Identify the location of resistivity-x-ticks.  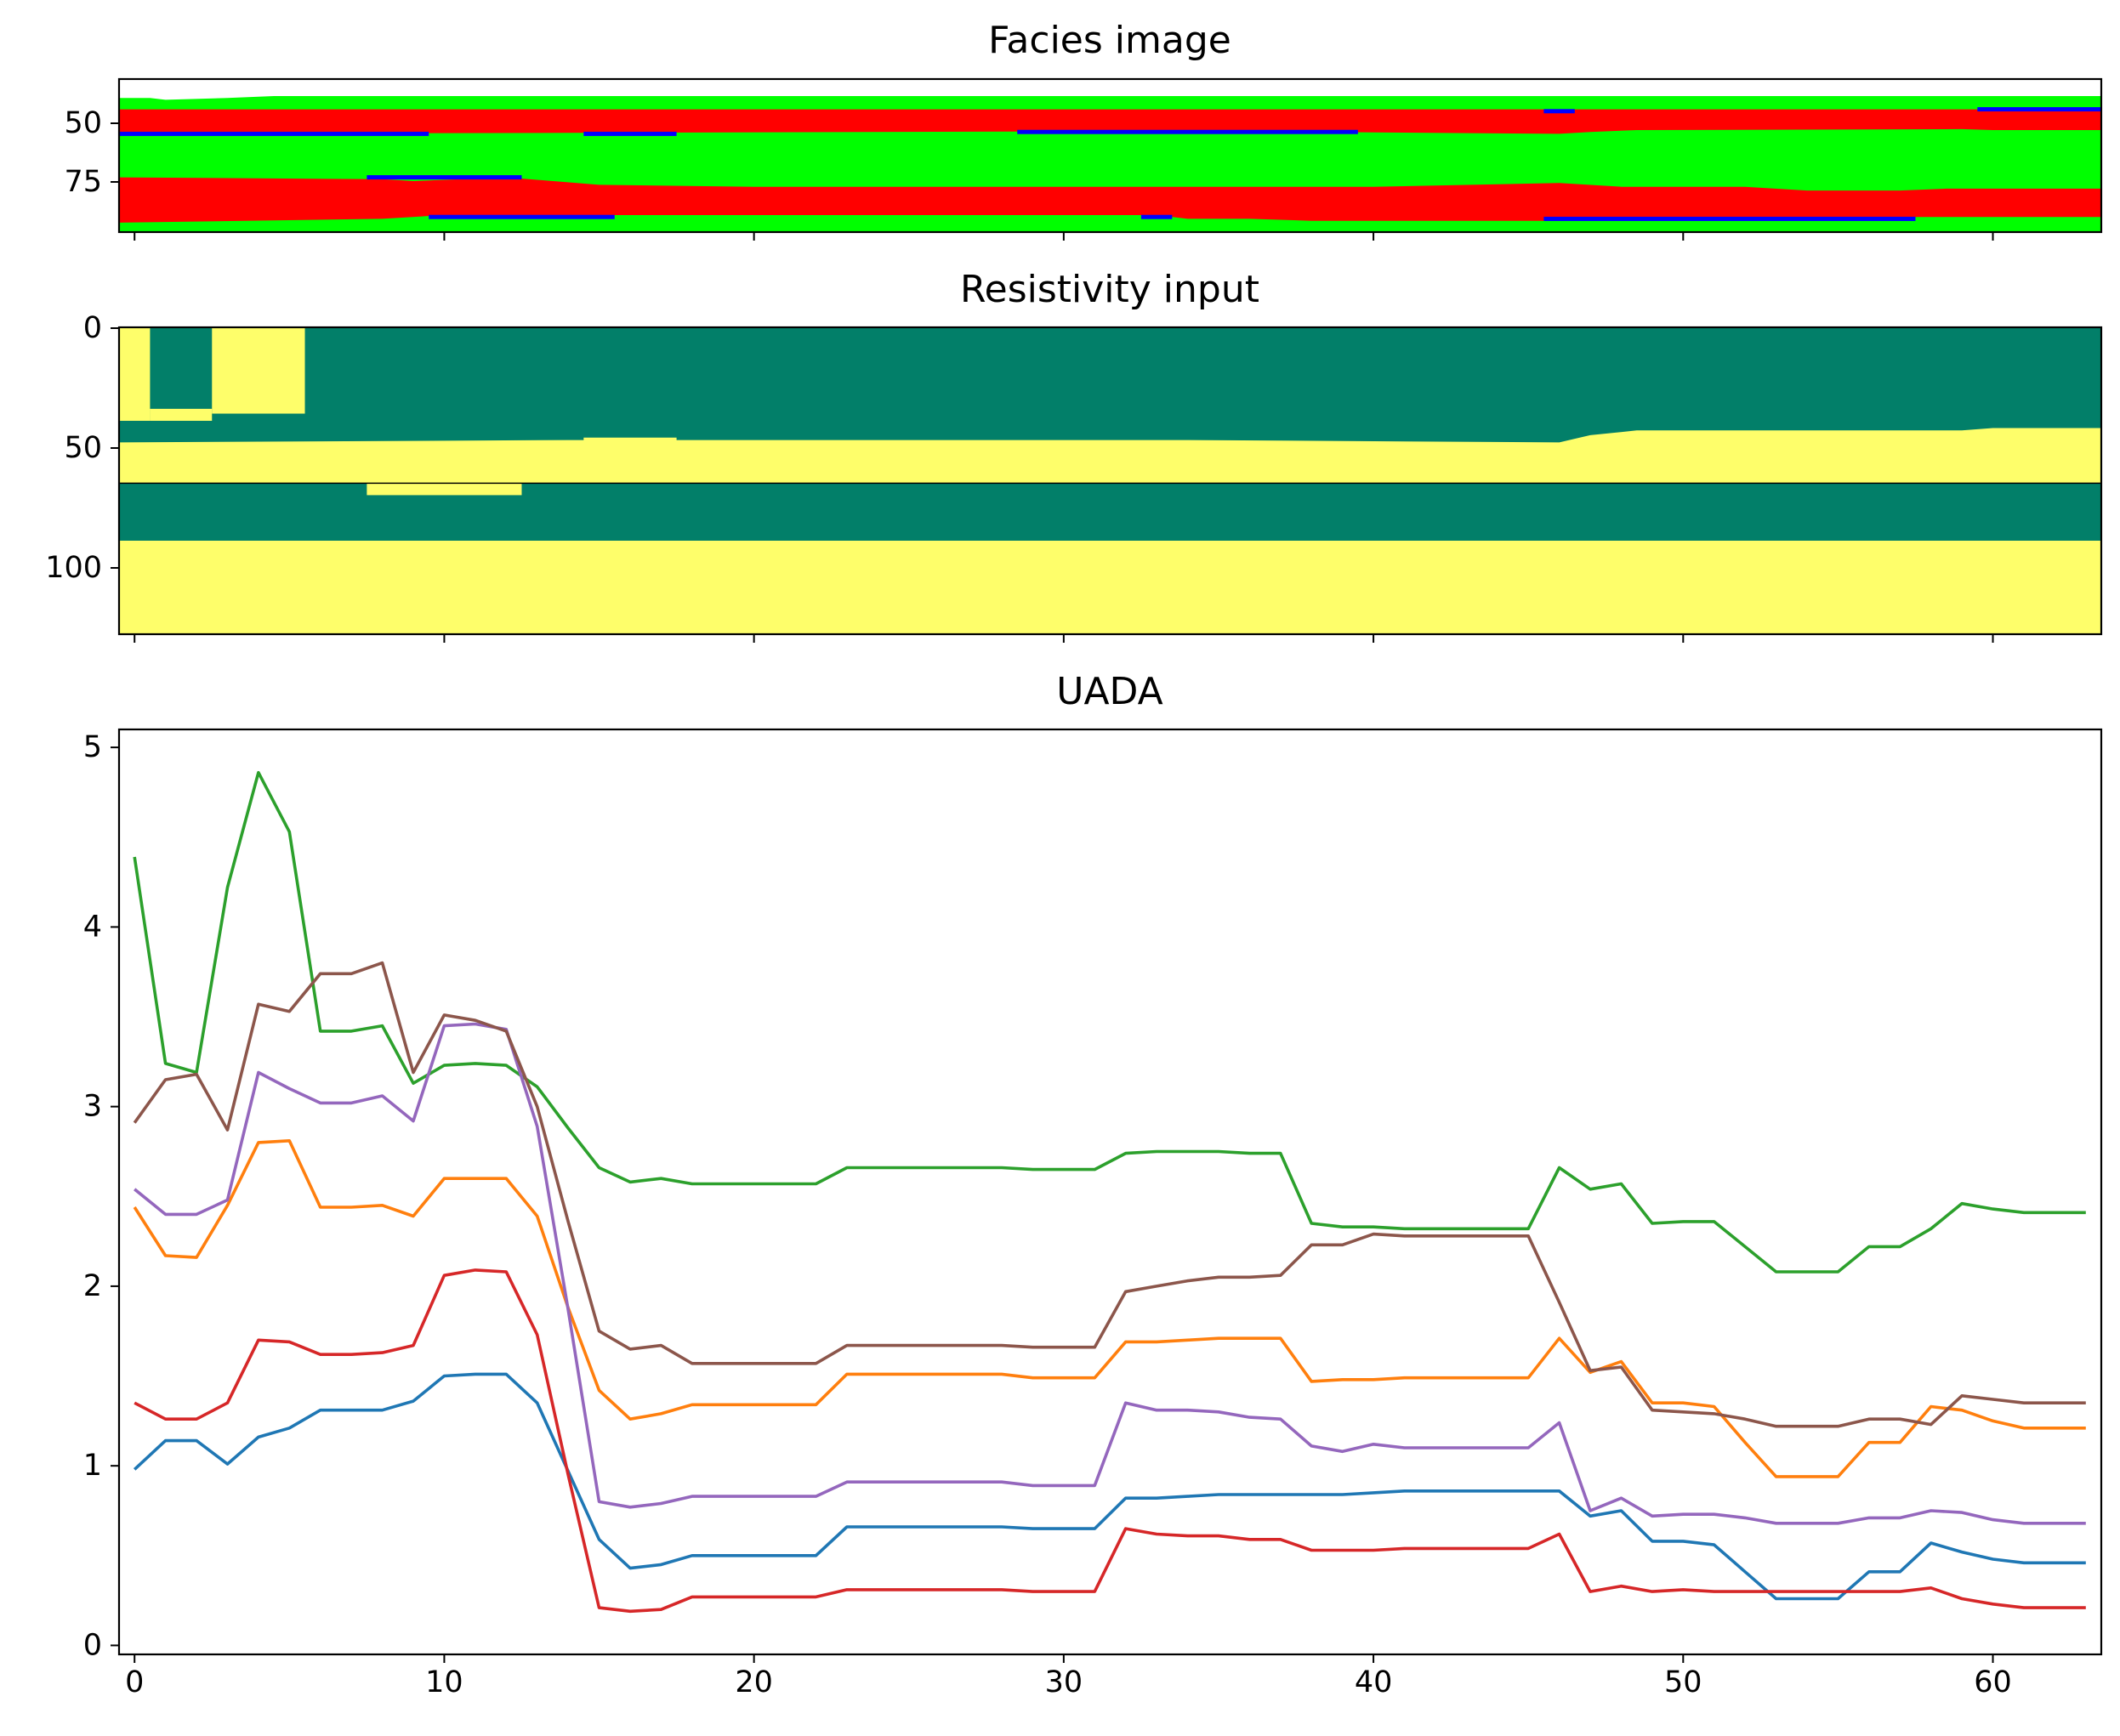
(1064, 639).